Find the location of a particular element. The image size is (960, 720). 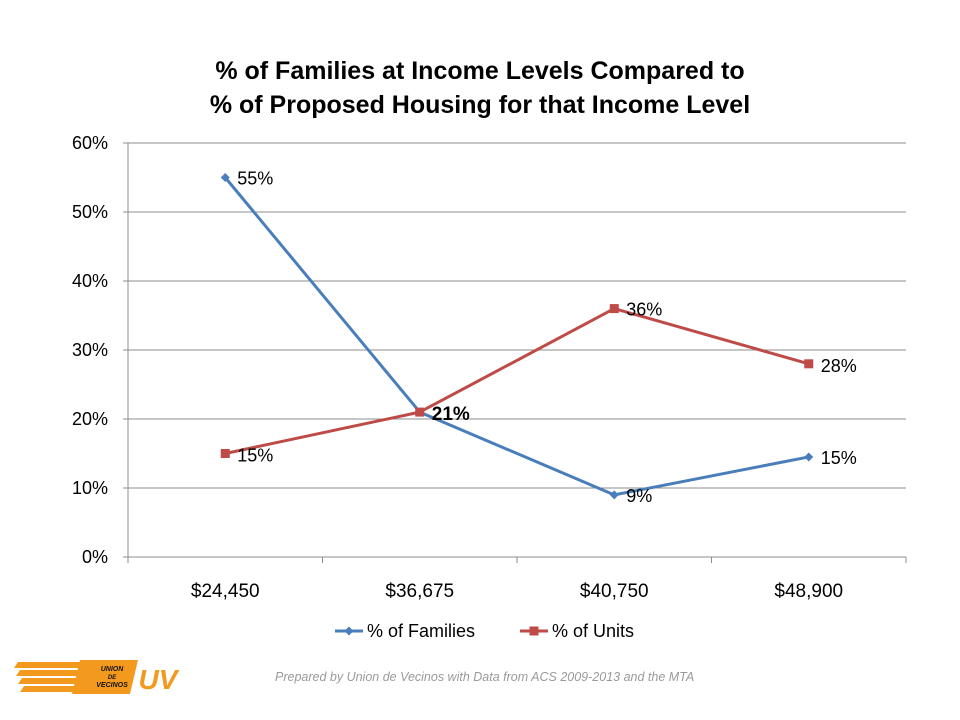

series-line is located at coordinates (517, 381).